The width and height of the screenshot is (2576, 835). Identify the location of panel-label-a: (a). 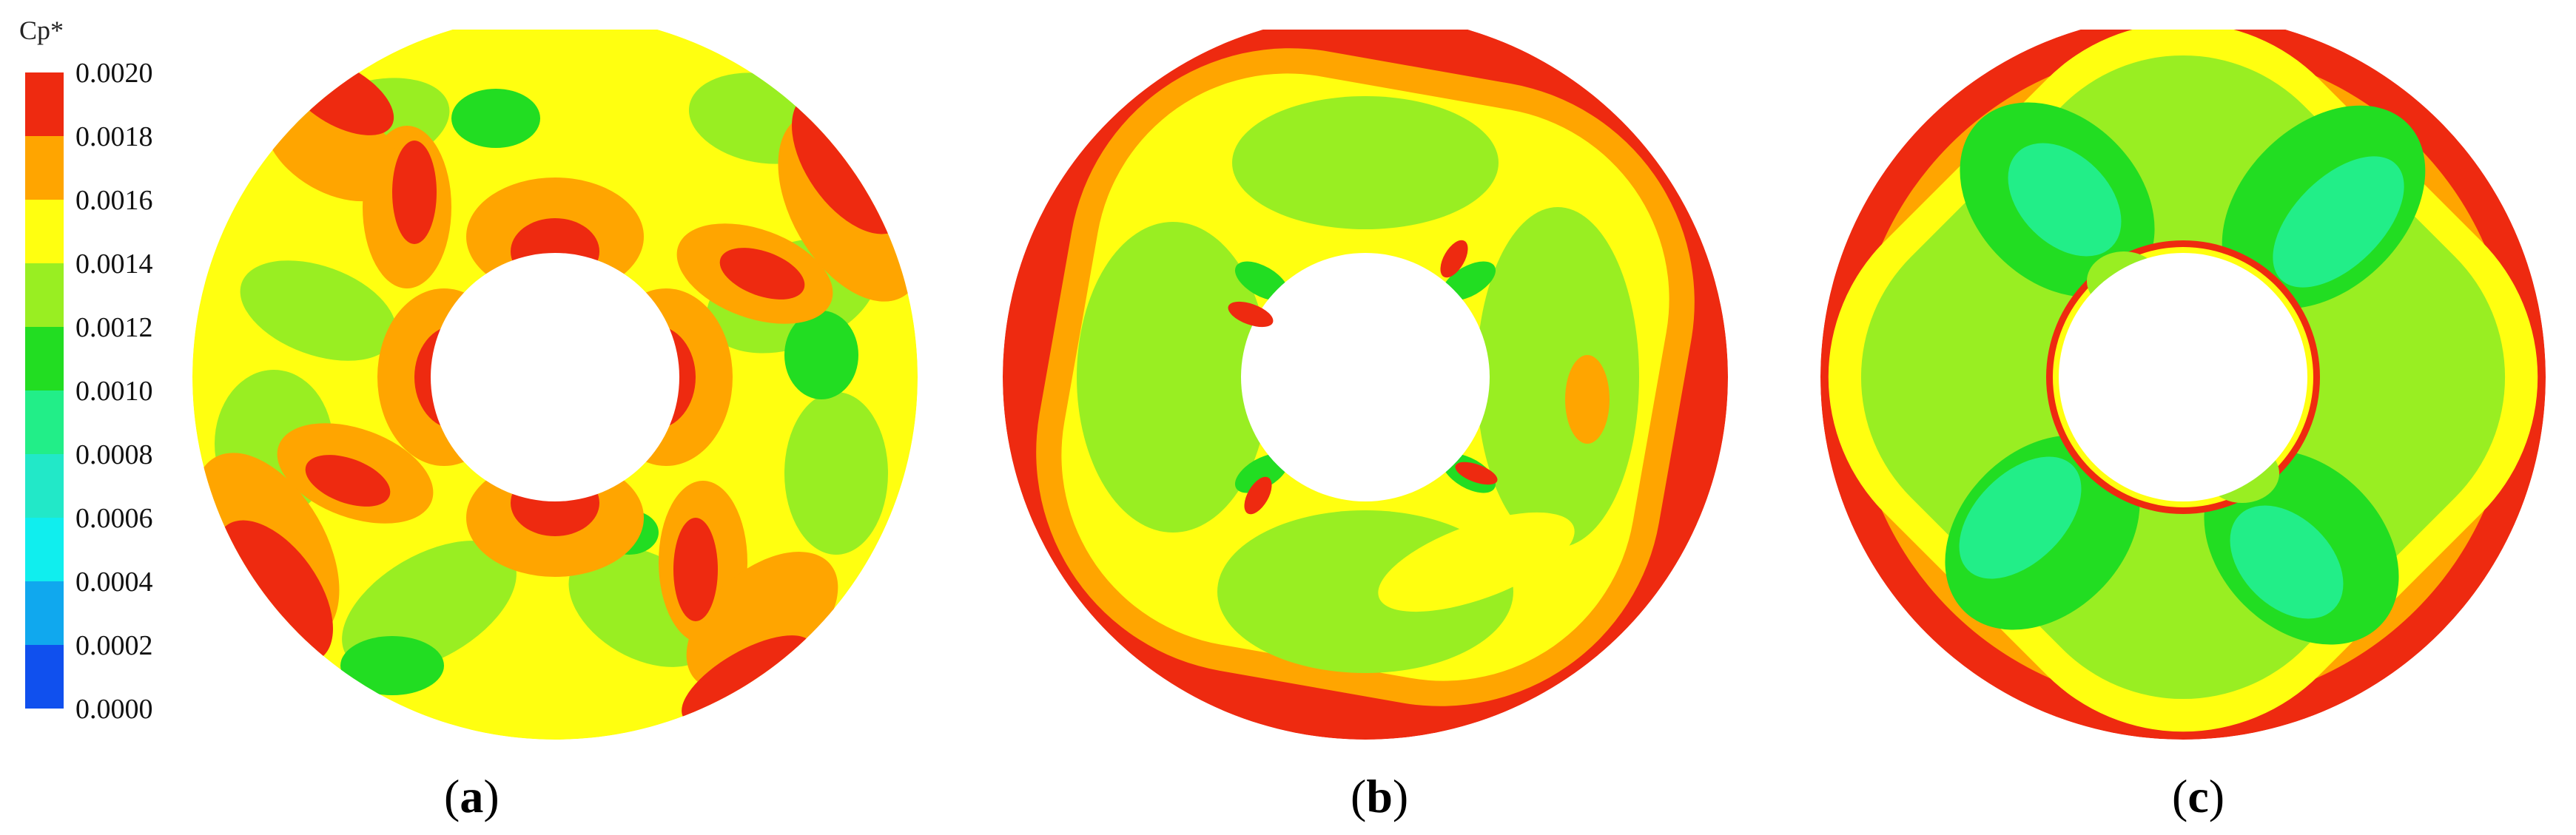
(472, 796).